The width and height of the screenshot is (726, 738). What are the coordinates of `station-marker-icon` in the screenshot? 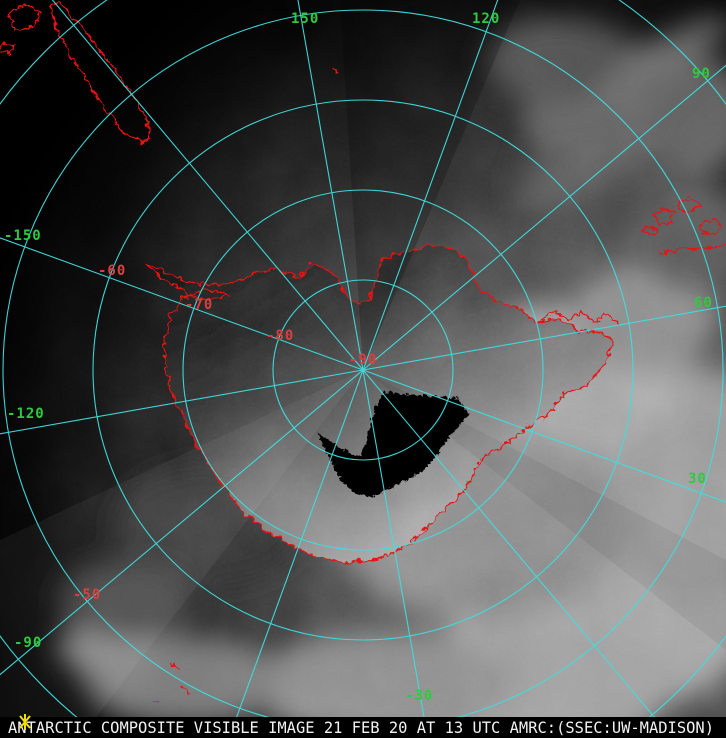 It's located at (25, 722).